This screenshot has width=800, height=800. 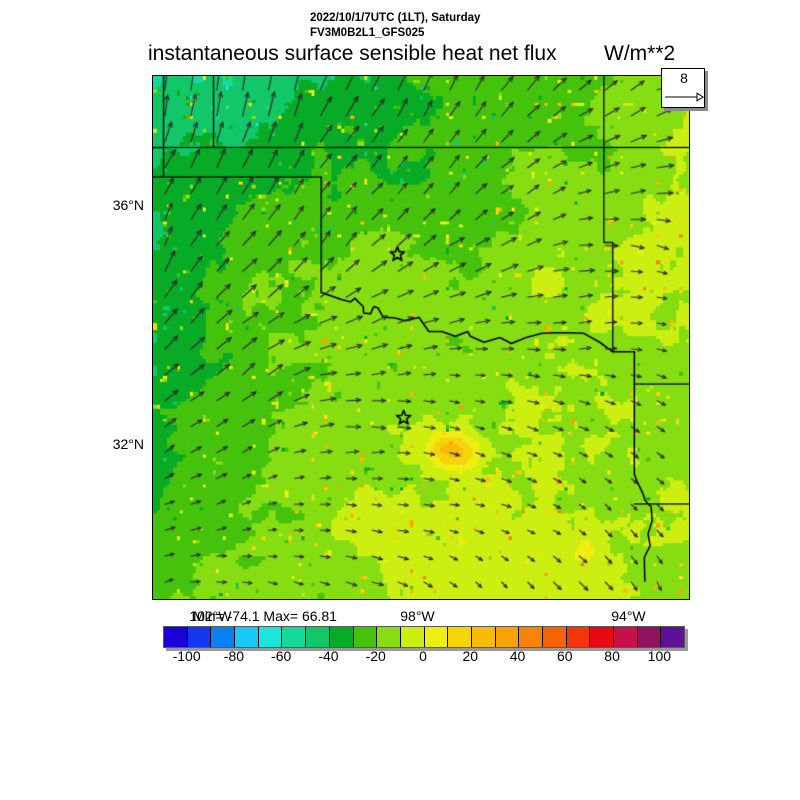 I want to click on vector-key-box: 8, so click(x=683, y=88).